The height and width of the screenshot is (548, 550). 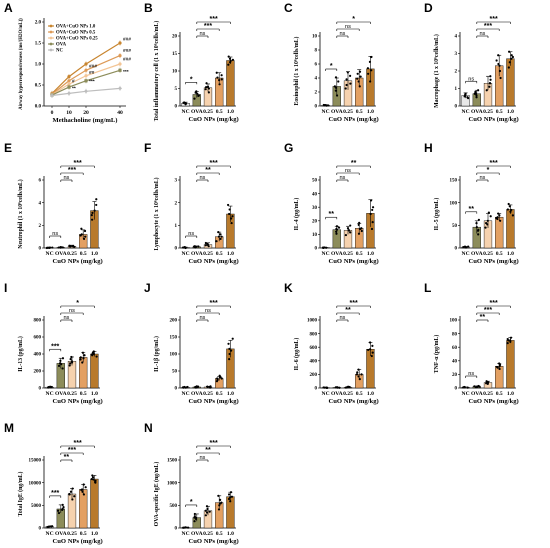 I want to click on panel-letter: L, so click(x=427, y=288).